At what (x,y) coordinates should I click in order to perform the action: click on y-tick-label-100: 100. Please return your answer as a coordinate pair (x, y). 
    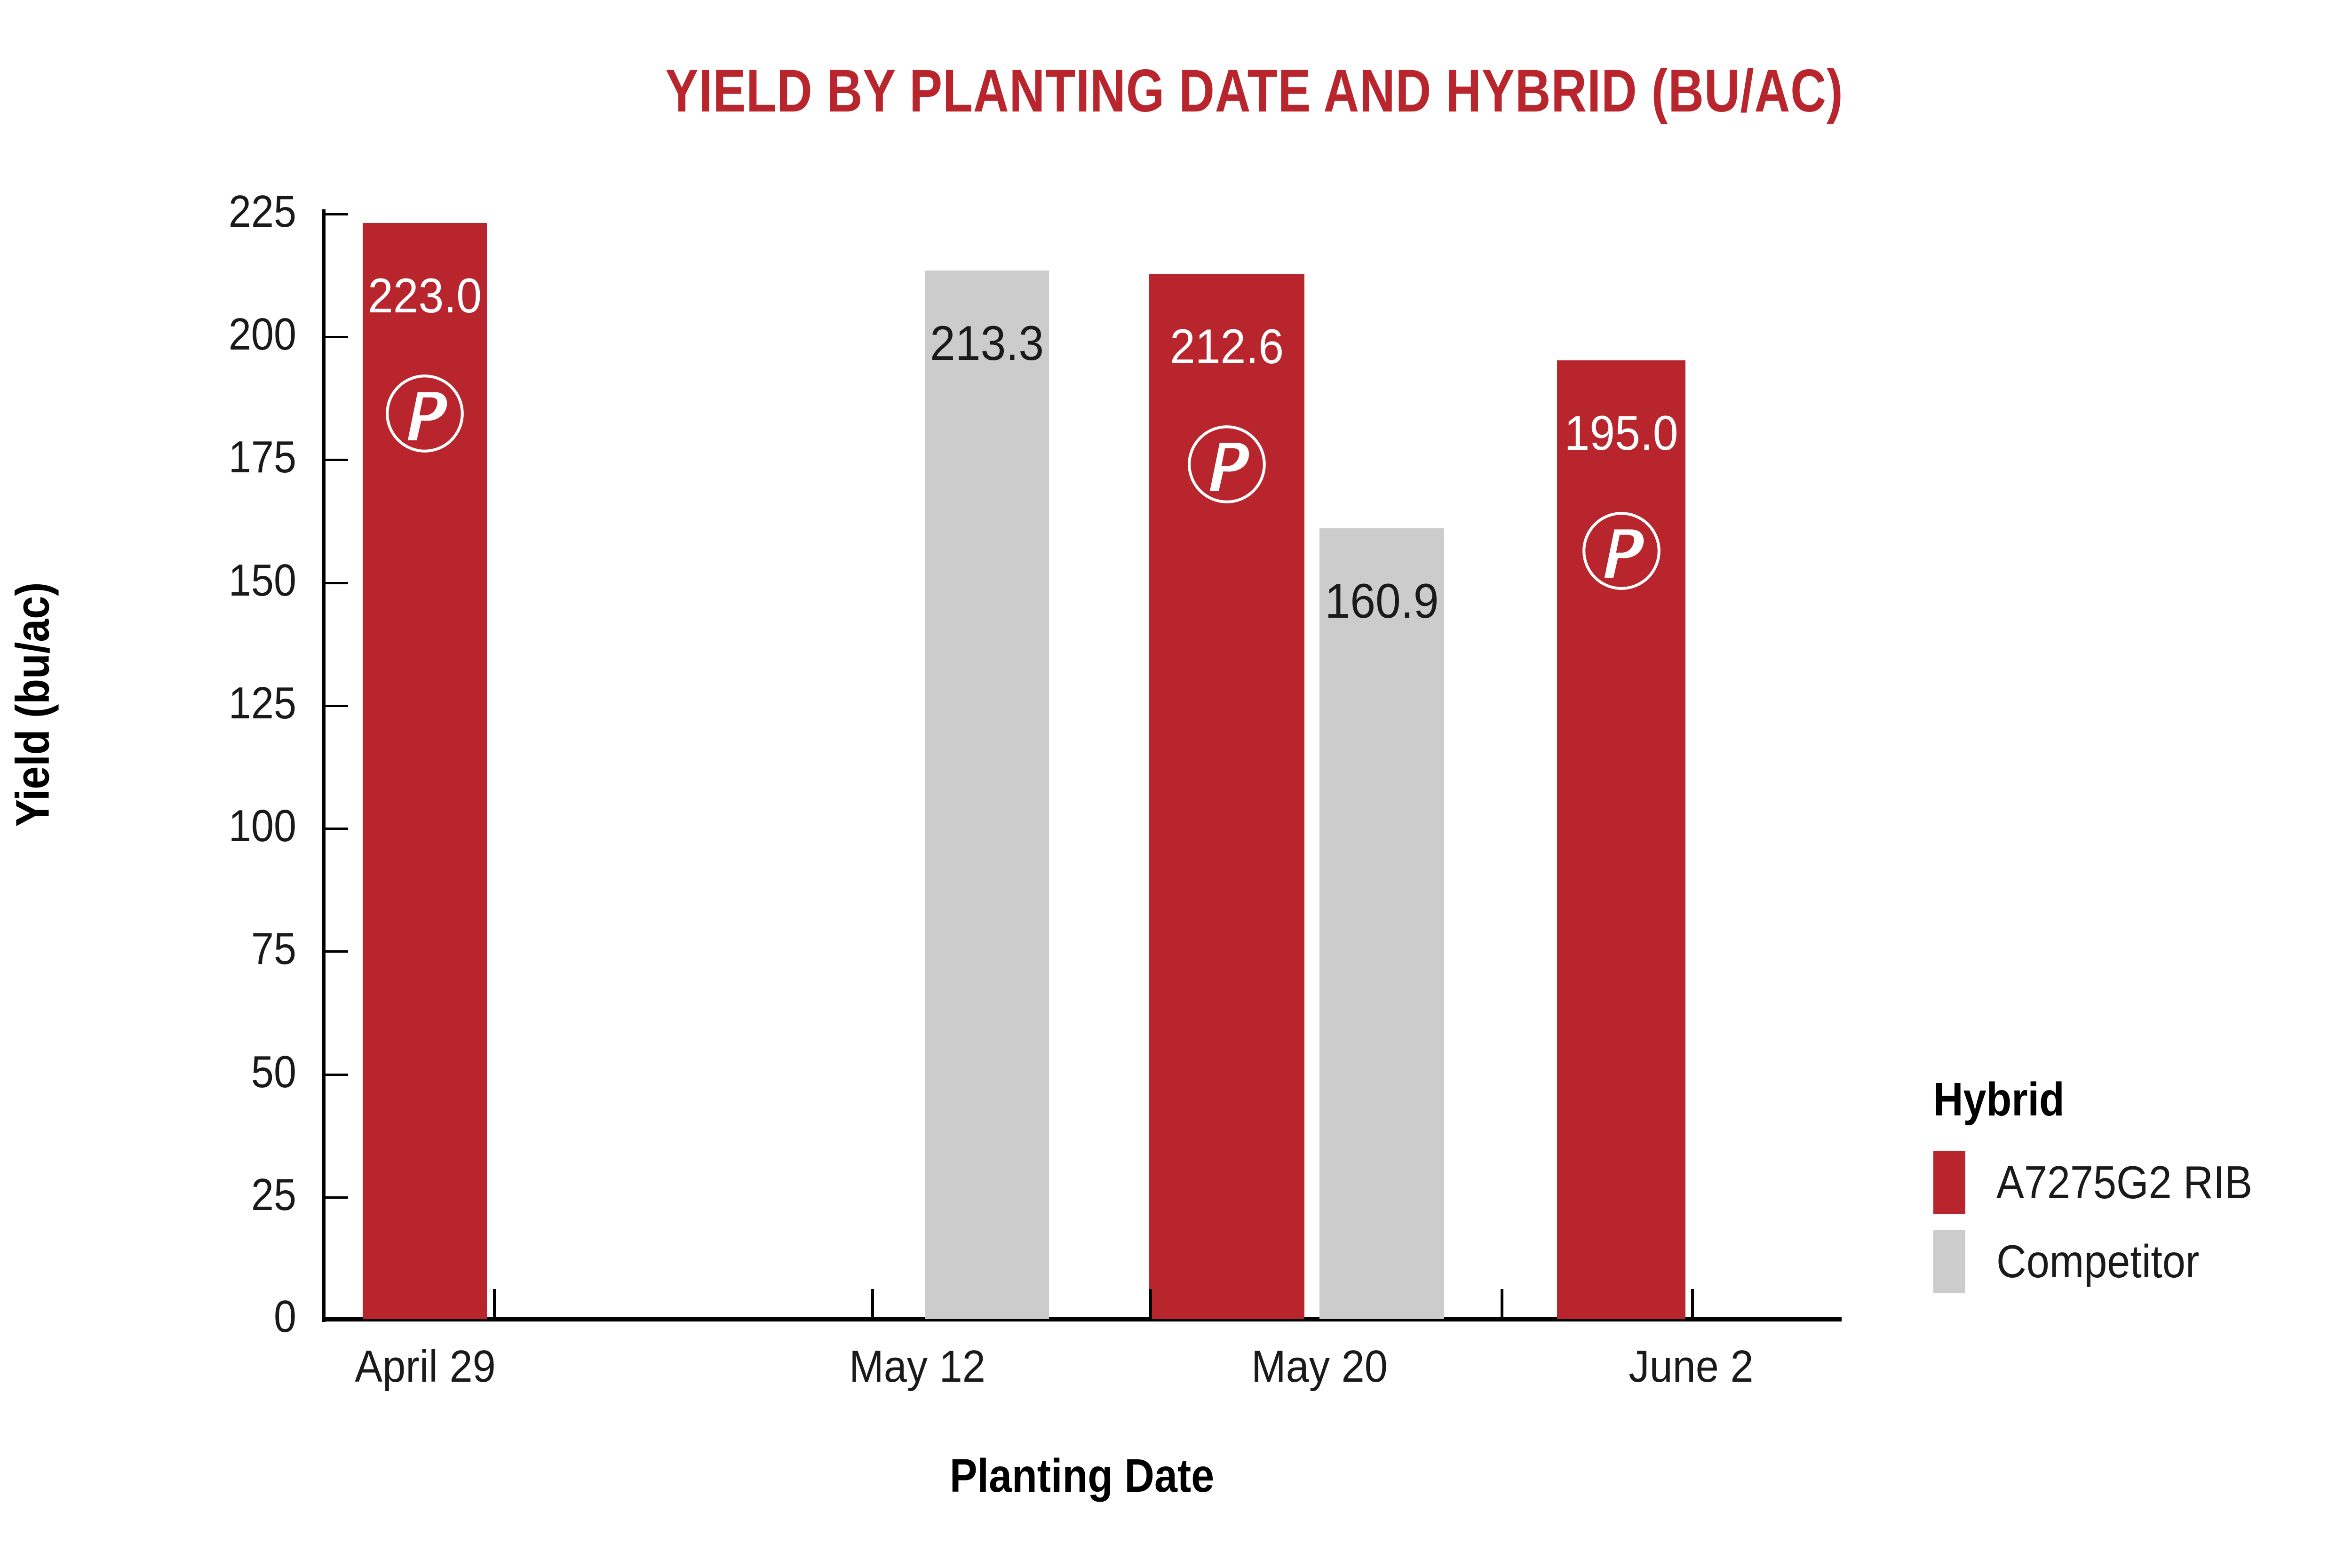
    Looking at the image, I should click on (262, 826).